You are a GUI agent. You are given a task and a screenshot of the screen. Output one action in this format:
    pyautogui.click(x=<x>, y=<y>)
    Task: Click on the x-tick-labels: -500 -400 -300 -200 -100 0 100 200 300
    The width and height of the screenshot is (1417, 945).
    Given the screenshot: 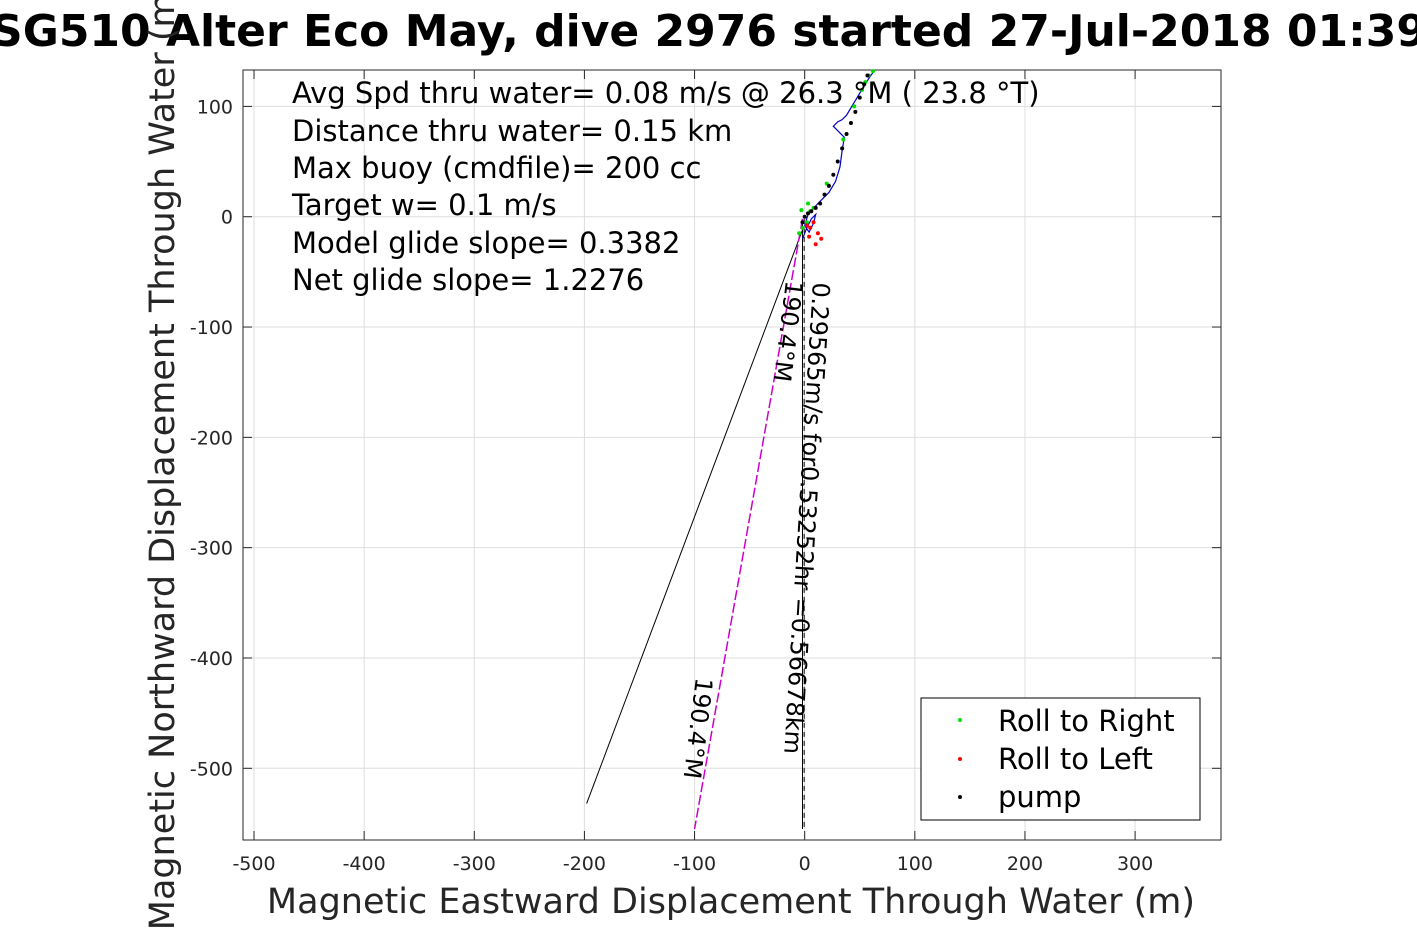 What is the action you would take?
    pyautogui.click(x=692, y=864)
    